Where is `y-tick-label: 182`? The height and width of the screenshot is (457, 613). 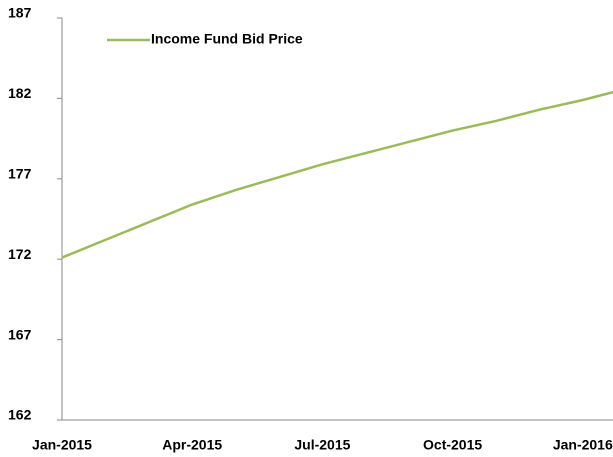
y-tick-label: 182 is located at coordinates (20, 93).